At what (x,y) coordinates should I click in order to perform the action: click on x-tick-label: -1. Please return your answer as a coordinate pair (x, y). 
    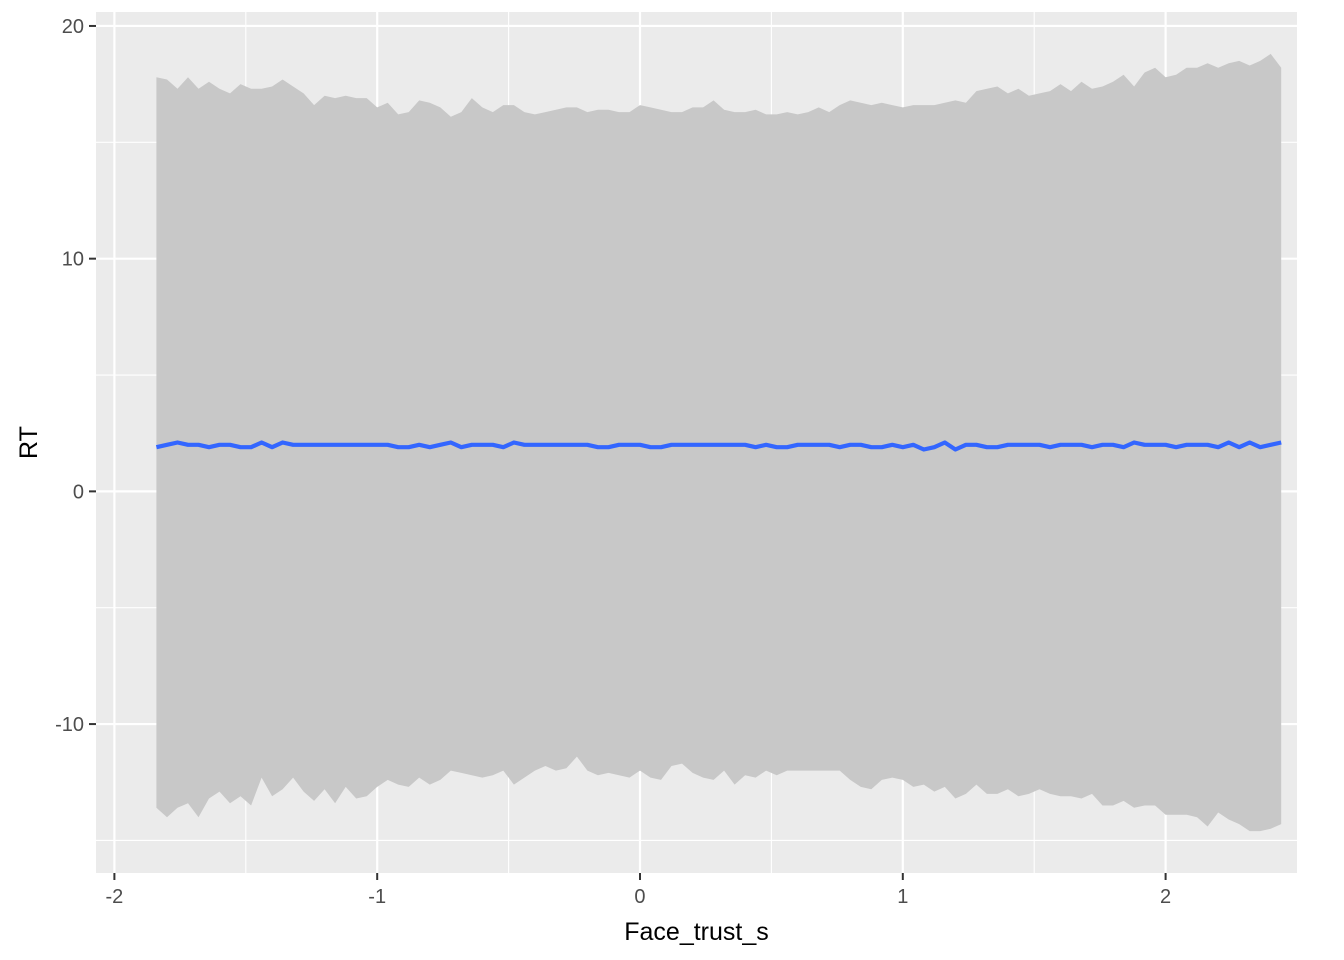
    Looking at the image, I should click on (377, 897).